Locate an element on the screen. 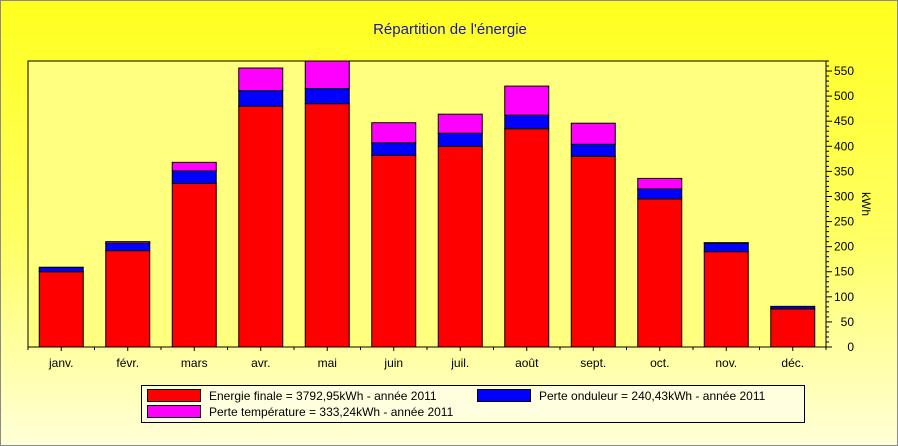 Image resolution: width=898 pixels, height=446 pixels. legend-label-perte-onduleur: Perte onduleur = 240,43kWh - année 2011 is located at coordinates (652, 396).